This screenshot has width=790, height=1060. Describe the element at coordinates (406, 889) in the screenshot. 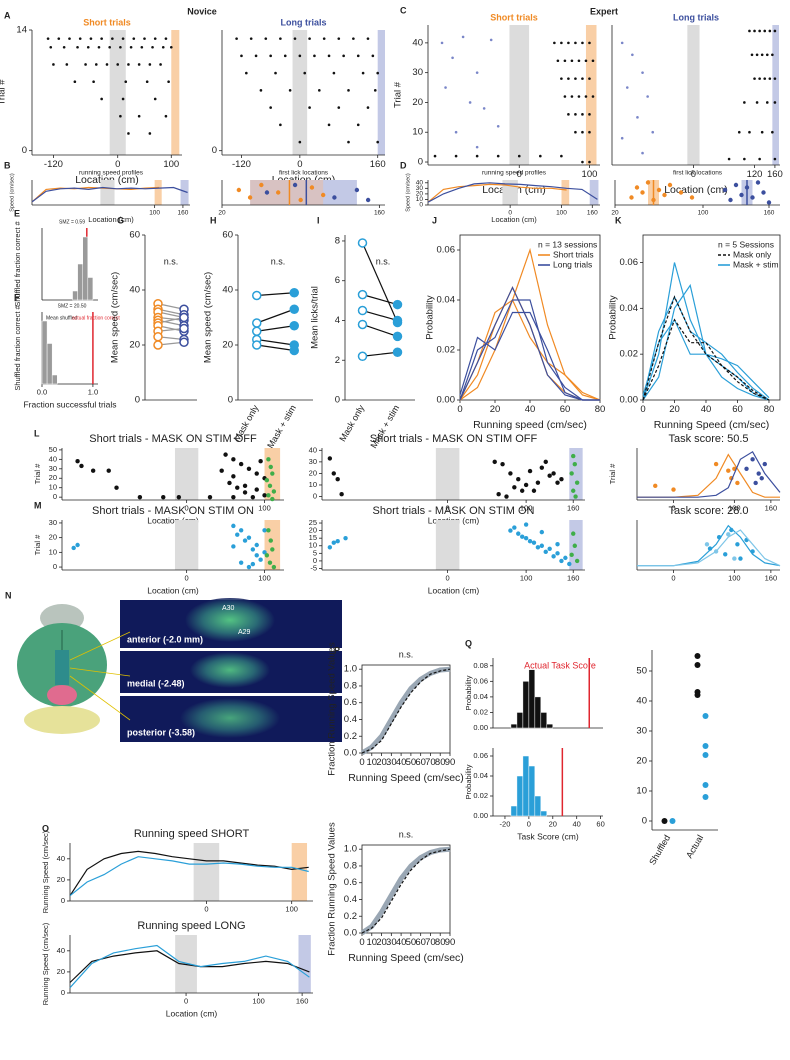

I see `plot-frame` at that location.